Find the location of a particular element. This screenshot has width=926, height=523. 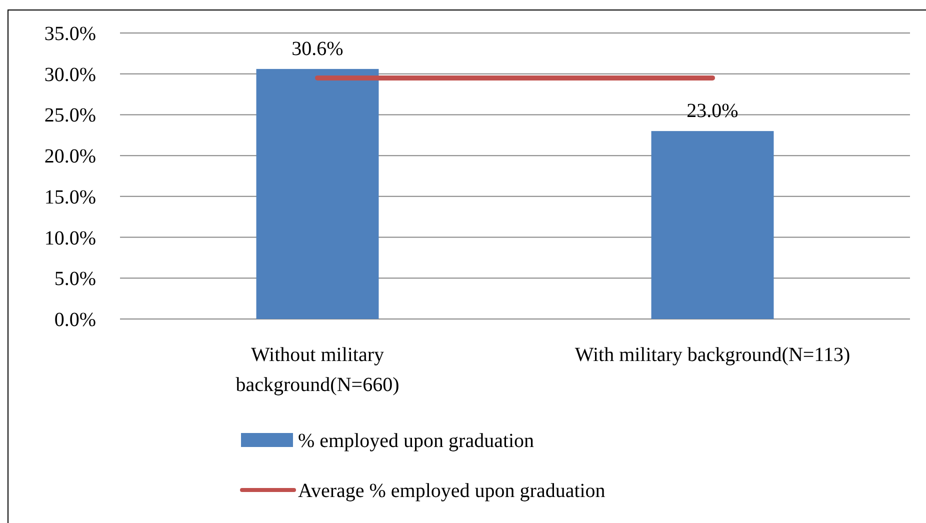

y-tick-label: 25.0% is located at coordinates (70, 115).